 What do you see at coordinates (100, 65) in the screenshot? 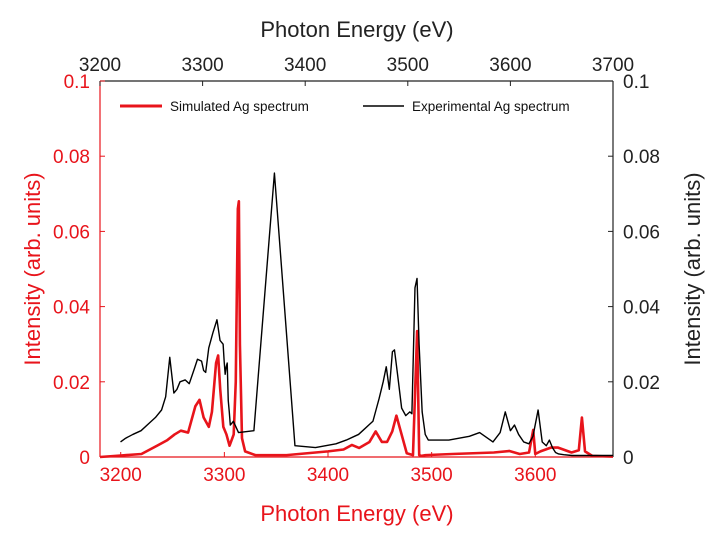
I see `top-x-tick-label: 3200` at bounding box center [100, 65].